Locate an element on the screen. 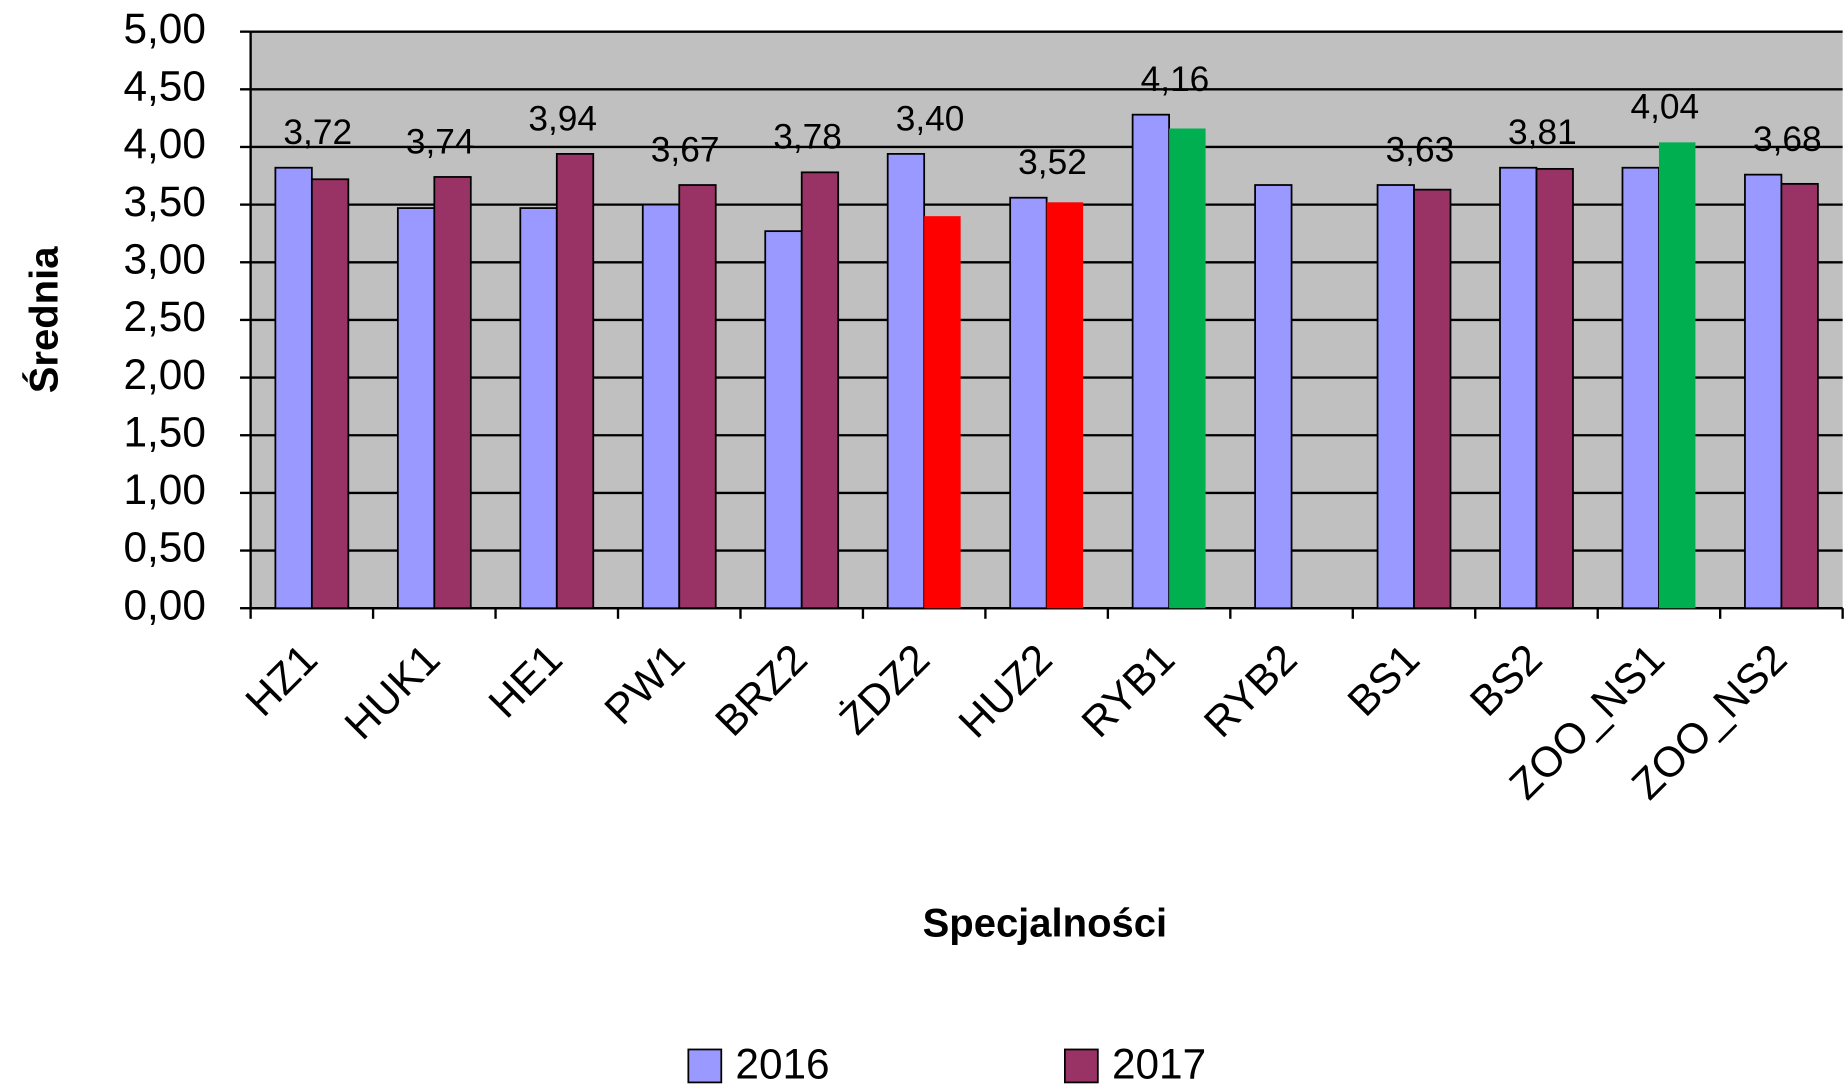 This screenshot has height=1087, width=1845. x-tick-label: HUZ2 is located at coordinates (1004, 690).